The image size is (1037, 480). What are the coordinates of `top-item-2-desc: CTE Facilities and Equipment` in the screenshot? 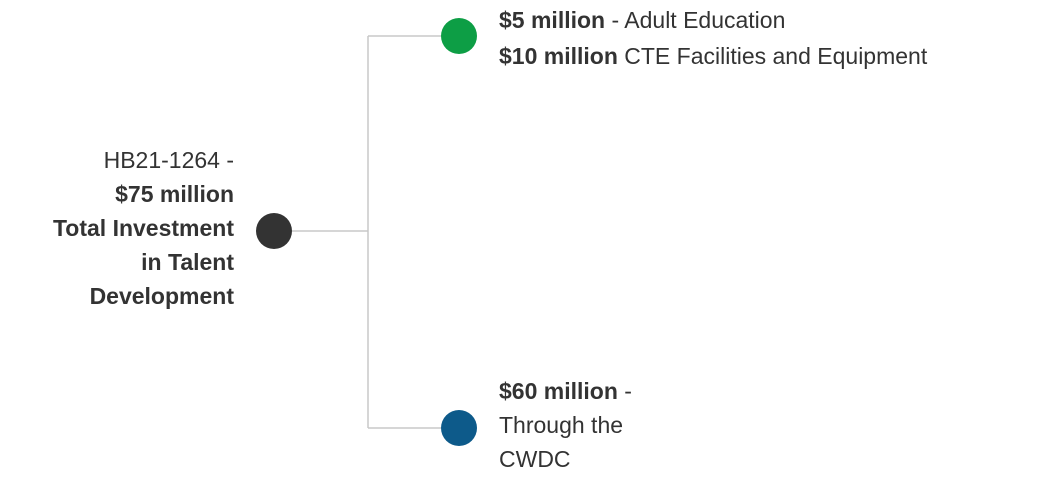 It's located at (772, 56).